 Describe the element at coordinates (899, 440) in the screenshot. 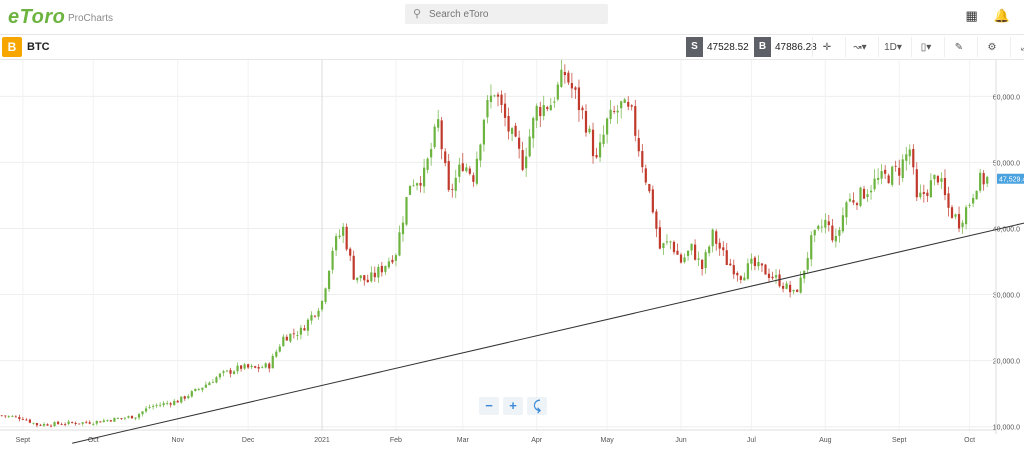

I see `x-tick-label: Sept` at that location.